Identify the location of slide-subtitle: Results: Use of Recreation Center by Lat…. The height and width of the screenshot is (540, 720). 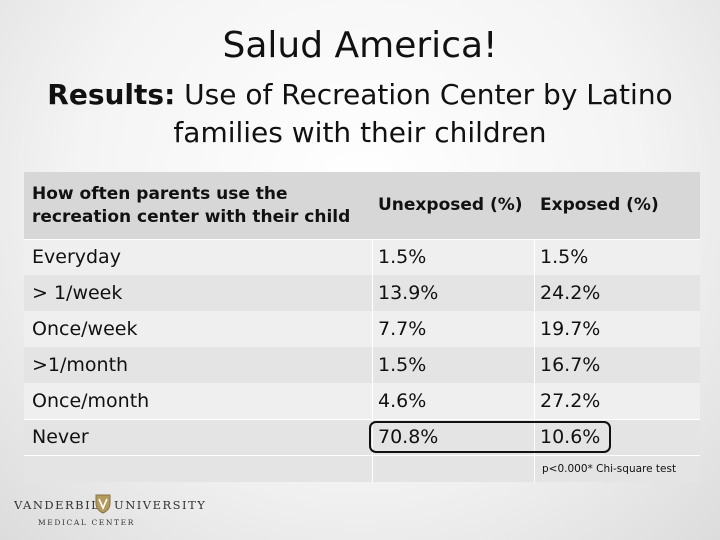
(360, 114).